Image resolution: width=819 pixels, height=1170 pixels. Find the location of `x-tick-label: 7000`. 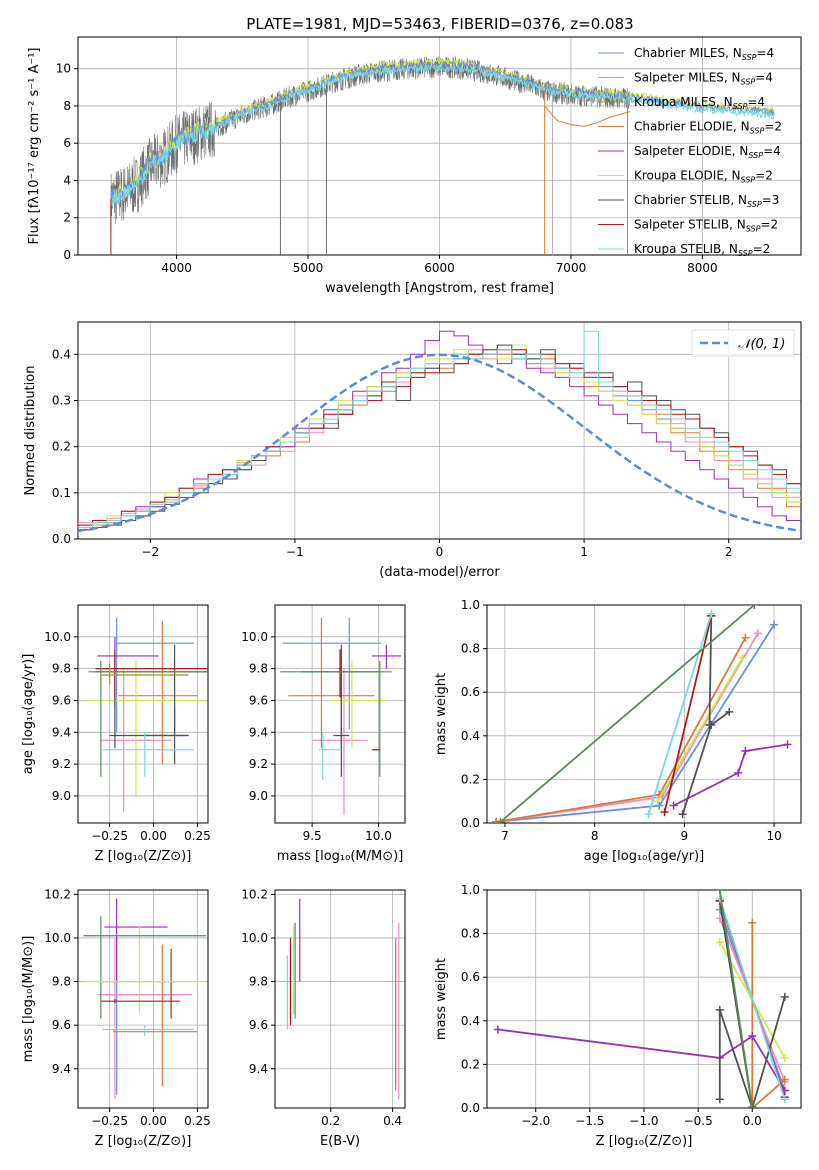

x-tick-label: 7000 is located at coordinates (571, 268).